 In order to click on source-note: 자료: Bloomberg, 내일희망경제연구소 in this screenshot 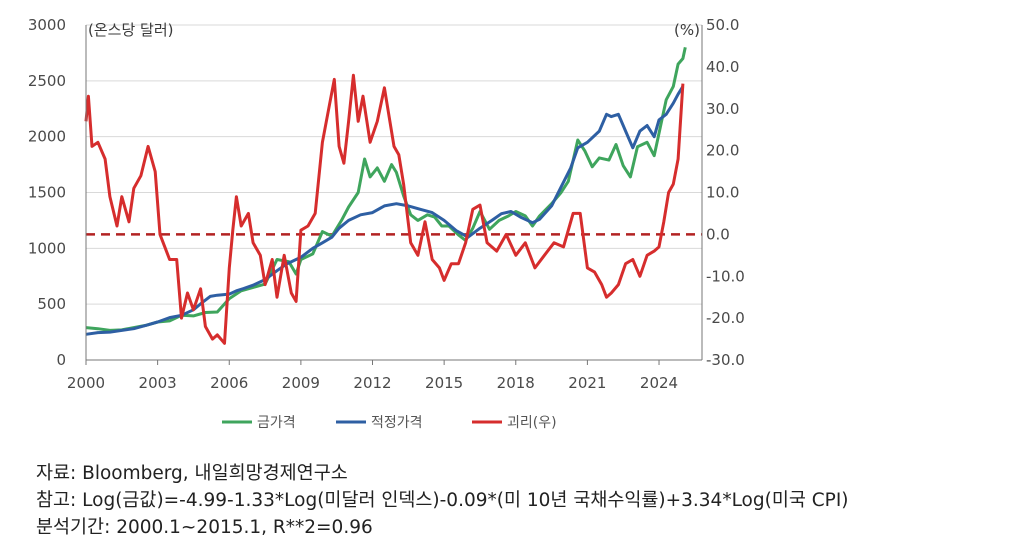, I will do `click(192, 473)`.